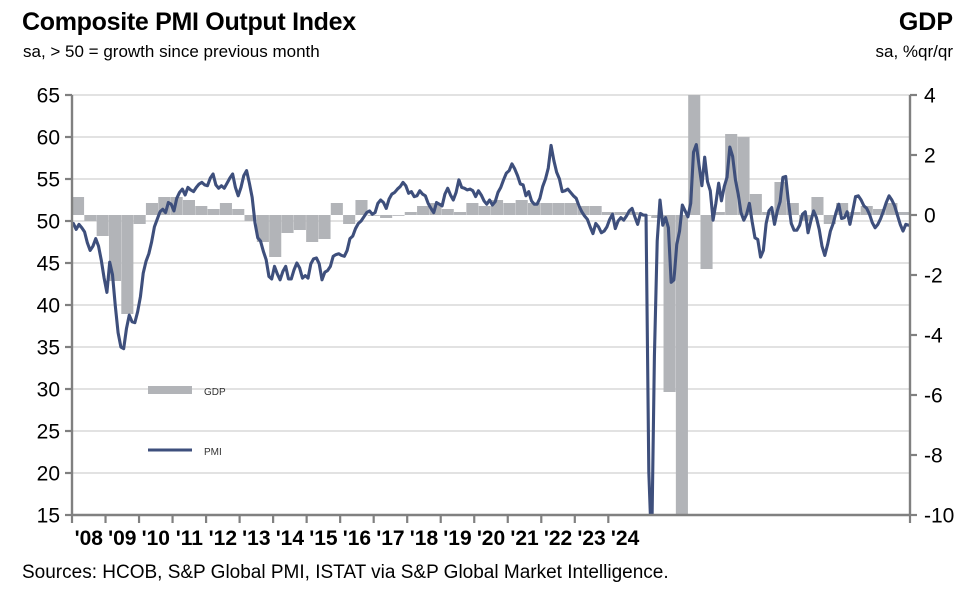 The image size is (975, 594). I want to click on x-tick-label: '12, so click(223, 538).